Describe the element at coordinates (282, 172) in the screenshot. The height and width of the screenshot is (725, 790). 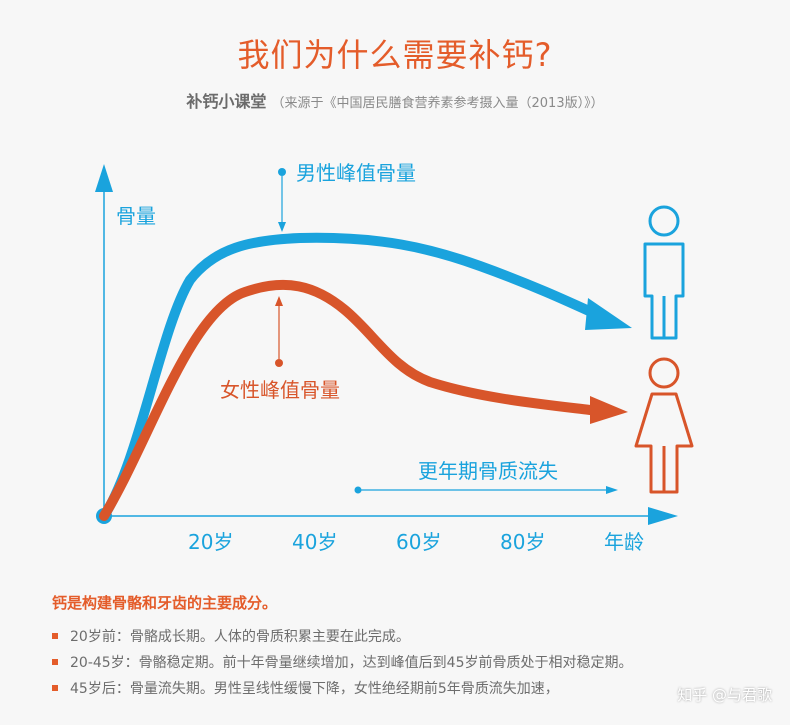
I see `male-peak-dot` at that location.